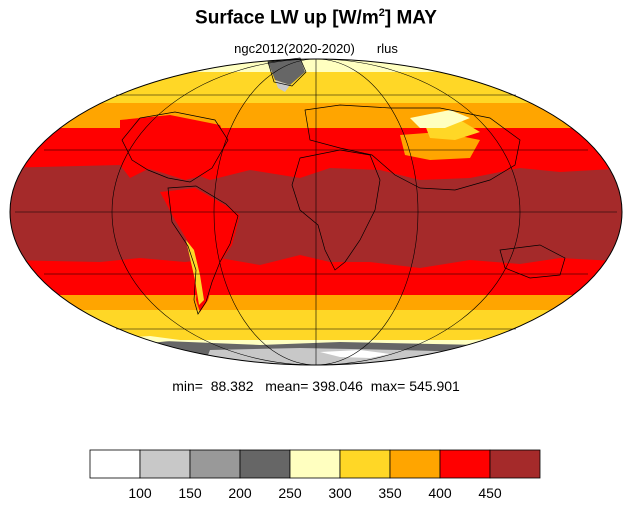 The width and height of the screenshot is (632, 505). What do you see at coordinates (440, 119) in the screenshot?
I see `siberia-cold` at bounding box center [440, 119].